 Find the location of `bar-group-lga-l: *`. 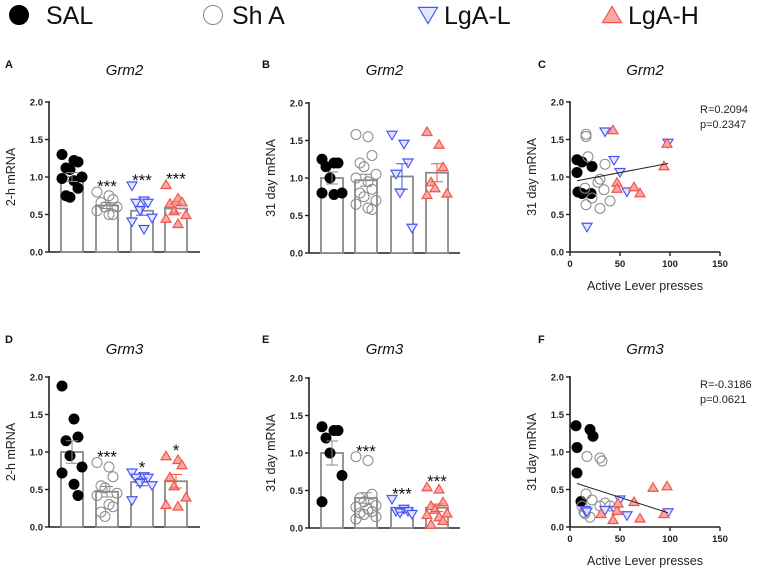

bar-group-lga-l: * is located at coordinates (142, 493).